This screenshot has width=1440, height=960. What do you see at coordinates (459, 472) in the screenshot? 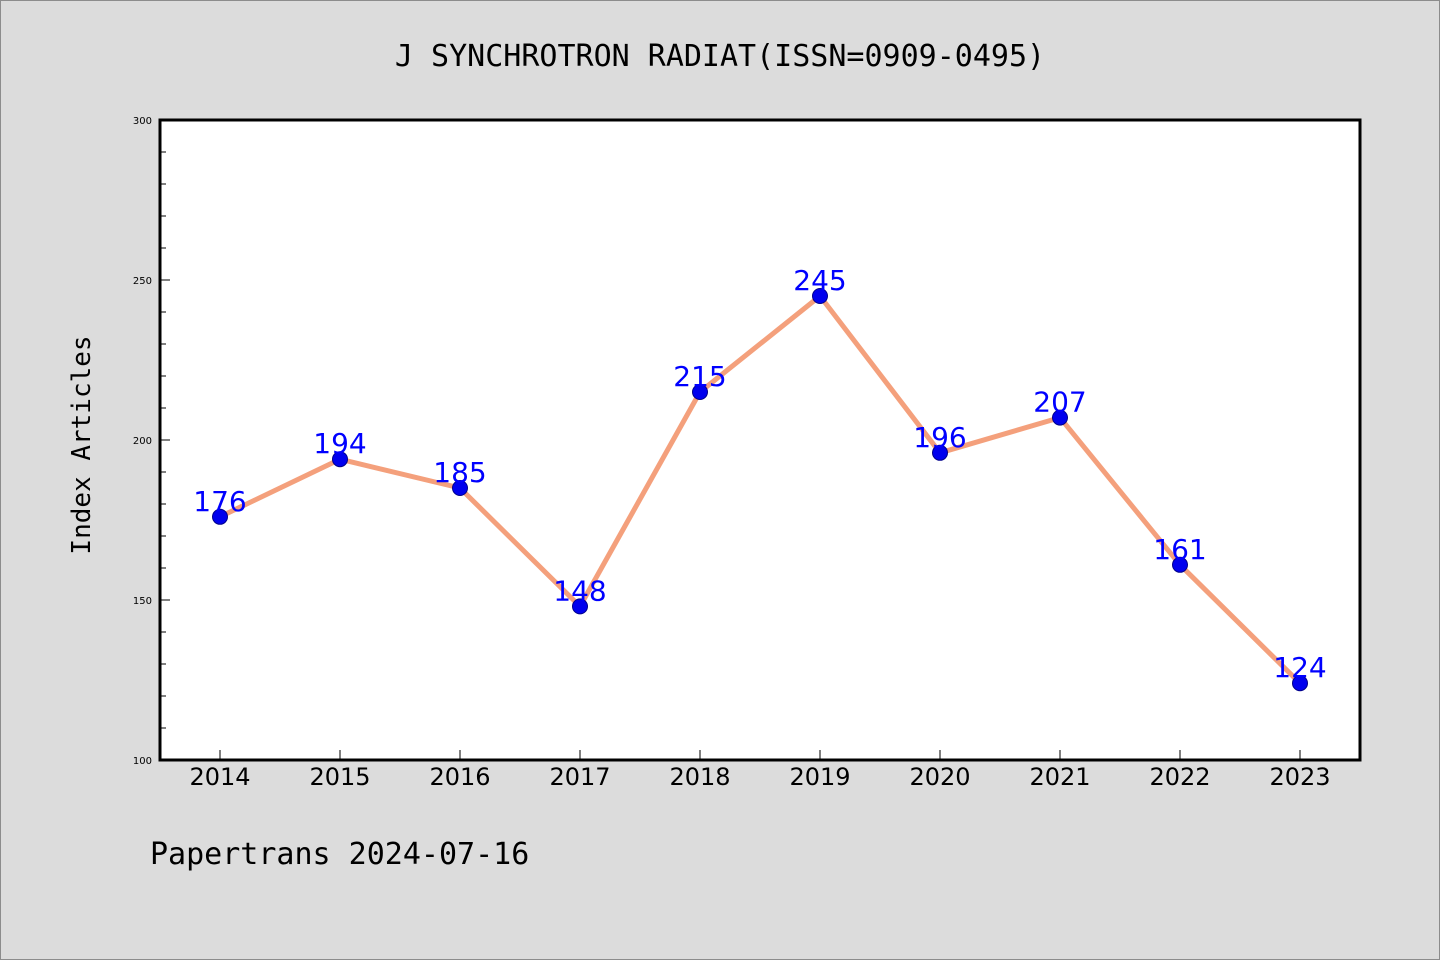
I see `data-label: 185` at bounding box center [459, 472].